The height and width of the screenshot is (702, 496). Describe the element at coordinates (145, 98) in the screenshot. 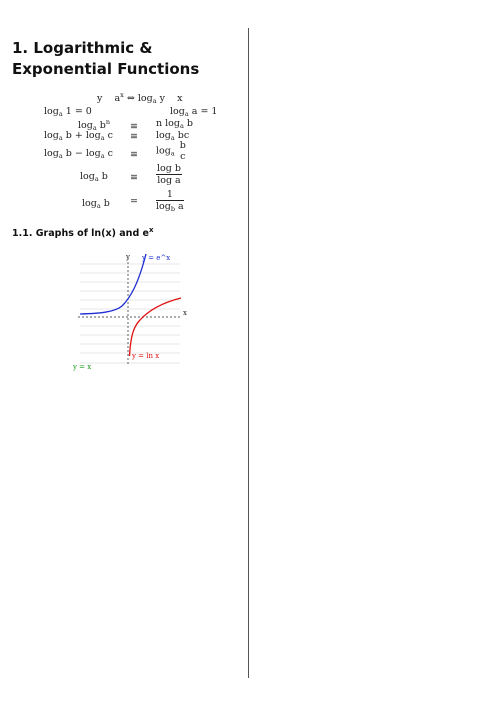

I see `def-log: log` at that location.